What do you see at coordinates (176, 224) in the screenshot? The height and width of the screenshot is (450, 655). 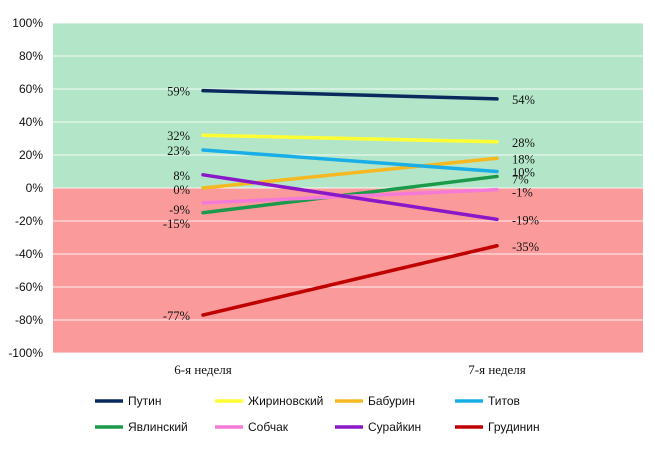 I see `data-label-left: -15%` at bounding box center [176, 224].